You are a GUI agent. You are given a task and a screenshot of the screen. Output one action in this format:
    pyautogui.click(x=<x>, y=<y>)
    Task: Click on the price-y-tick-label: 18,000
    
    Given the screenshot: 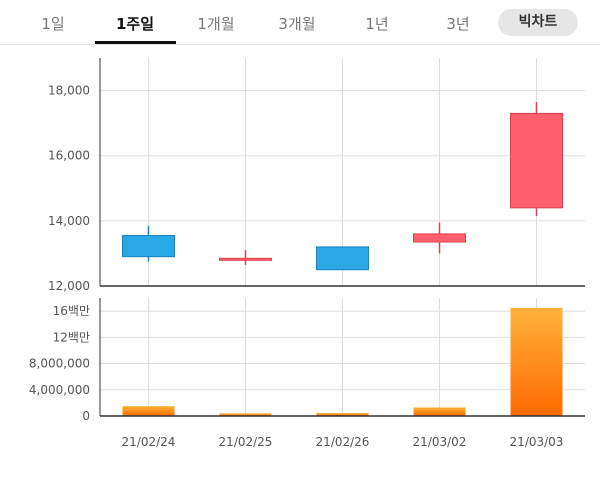 What is the action you would take?
    pyautogui.click(x=69, y=91)
    